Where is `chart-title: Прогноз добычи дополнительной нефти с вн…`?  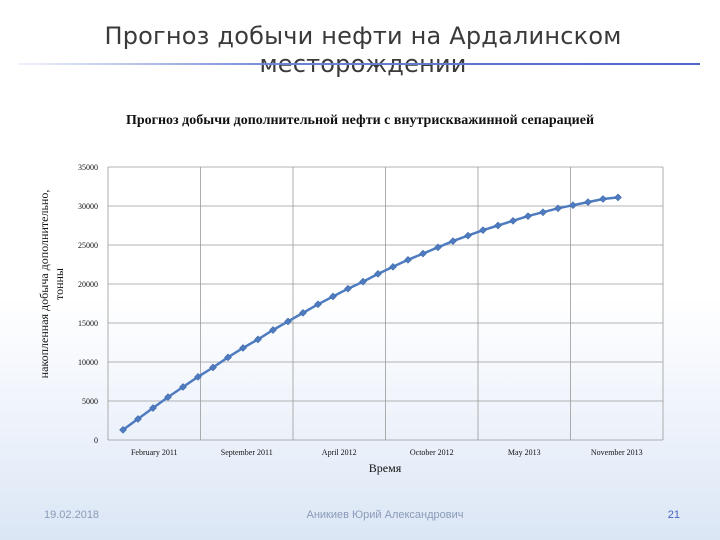
chart-title: Прогноз добычи дополнительной нефти с вн… is located at coordinates (360, 120).